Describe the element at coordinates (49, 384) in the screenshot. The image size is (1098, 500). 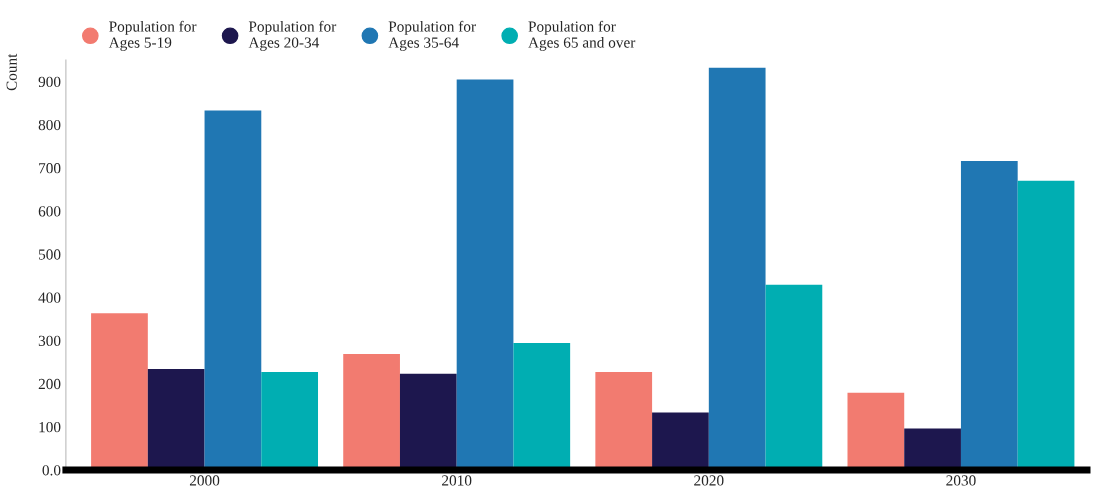
I see `y-tick-label: 200` at that location.